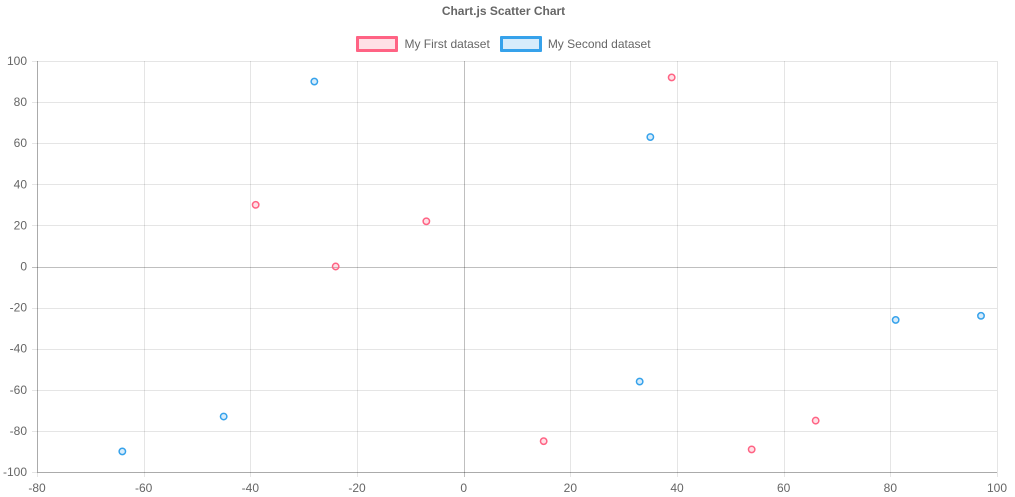  Describe the element at coordinates (21, 184) in the screenshot. I see `y-tick-label: 40` at that location.